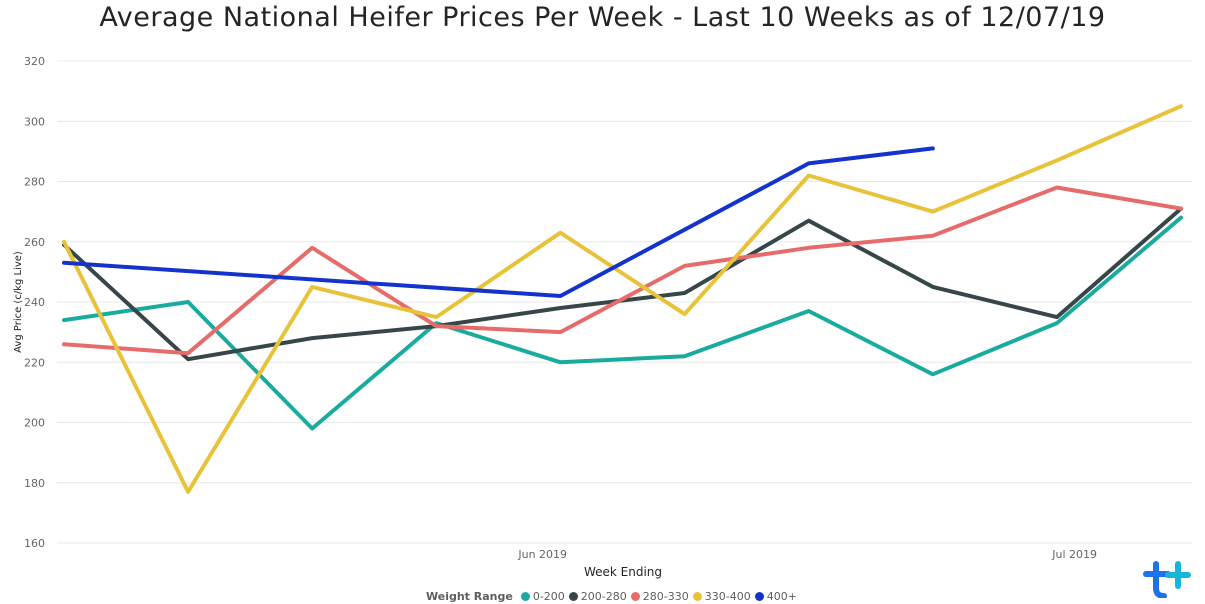 Image resolution: width=1205 pixels, height=604 pixels. What do you see at coordinates (34, 61) in the screenshot?
I see `y-tick-label: 320` at bounding box center [34, 61].